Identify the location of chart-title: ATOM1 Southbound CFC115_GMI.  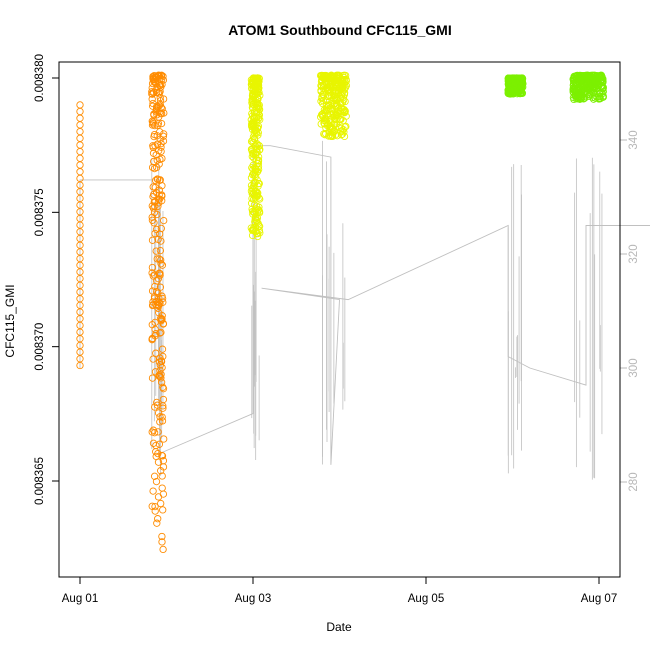
(340, 30).